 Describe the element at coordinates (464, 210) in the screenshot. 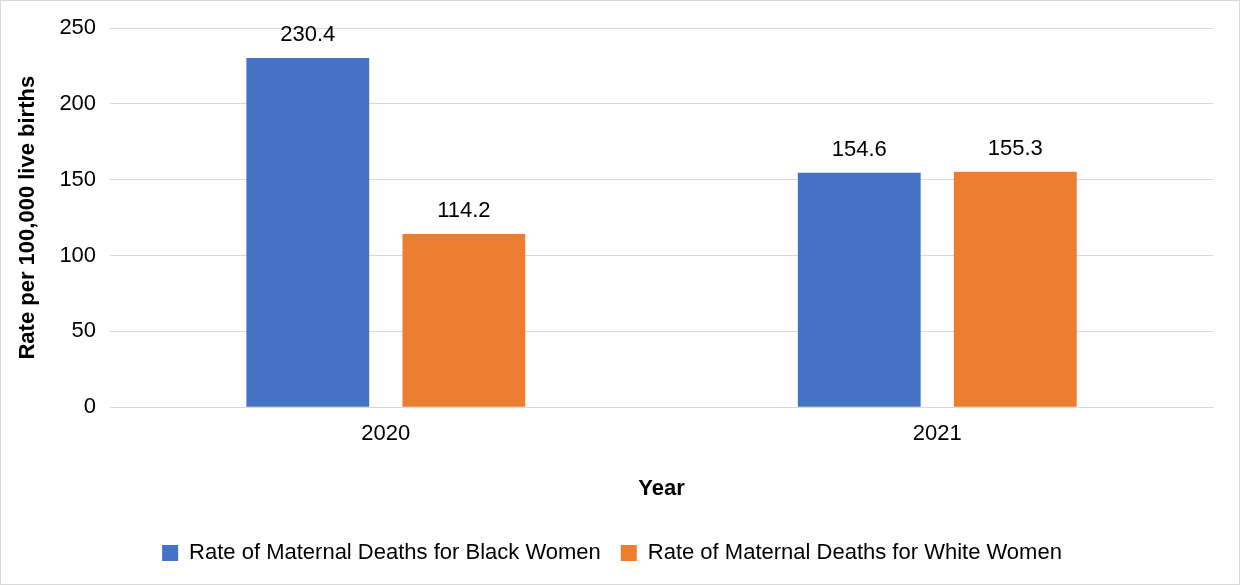

I see `data-label: 114.2` at that location.